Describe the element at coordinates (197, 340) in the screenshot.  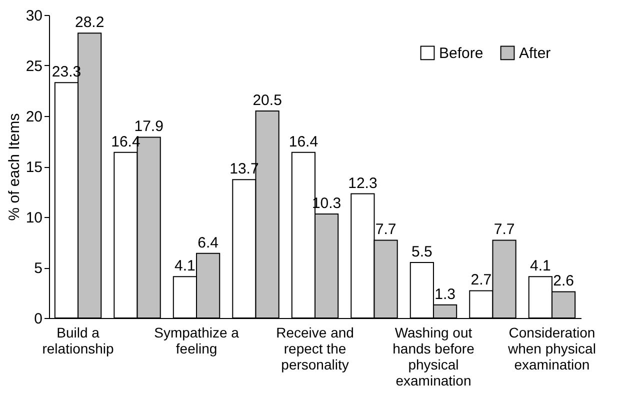
I see `x-tick-label: Sympathize a feeling` at that location.